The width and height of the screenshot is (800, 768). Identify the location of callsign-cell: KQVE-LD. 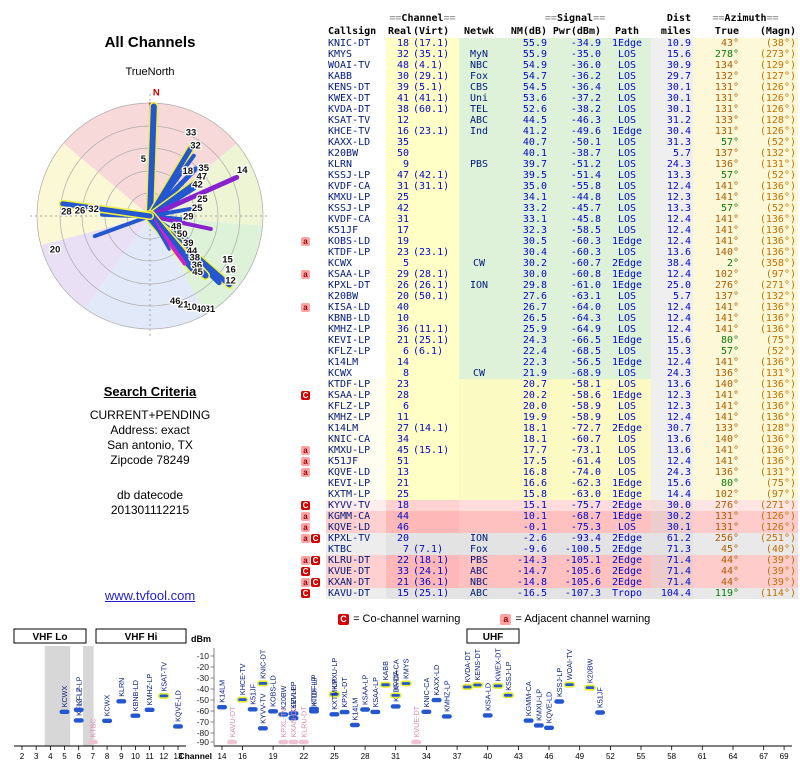
(356, 527).